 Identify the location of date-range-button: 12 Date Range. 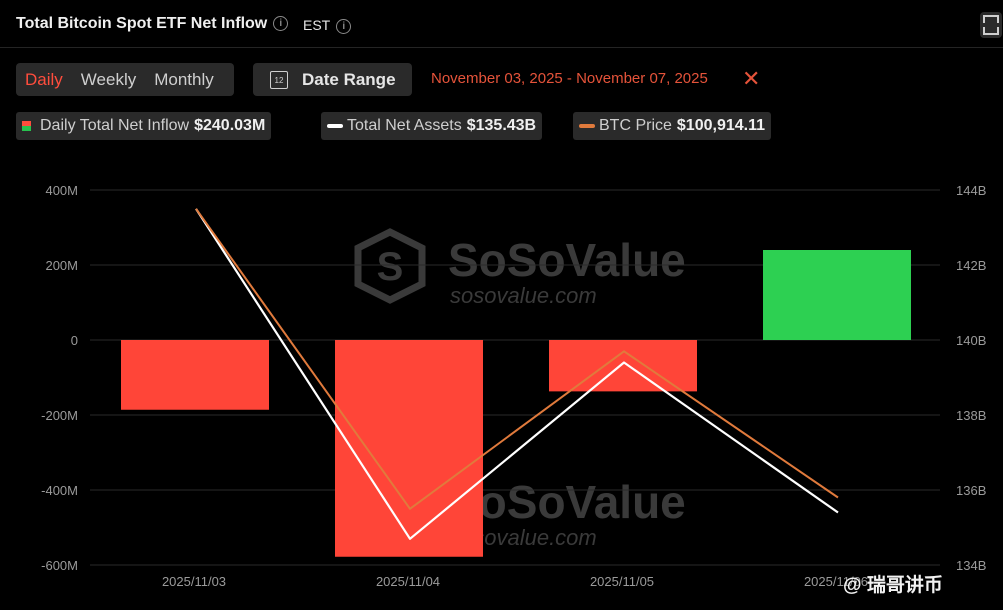
(332, 79).